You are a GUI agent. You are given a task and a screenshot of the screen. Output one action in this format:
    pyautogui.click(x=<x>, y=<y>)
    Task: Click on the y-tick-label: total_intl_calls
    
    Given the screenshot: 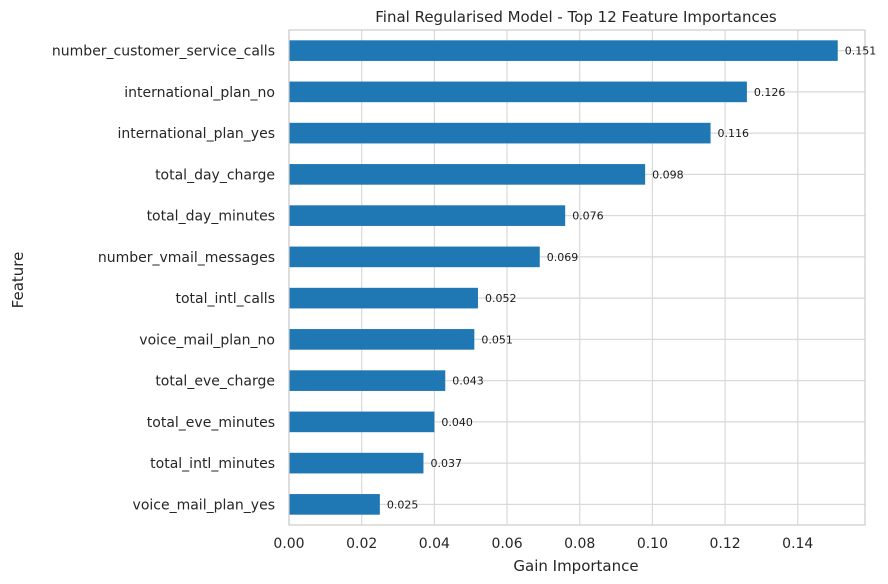 What is the action you would take?
    pyautogui.click(x=225, y=299)
    